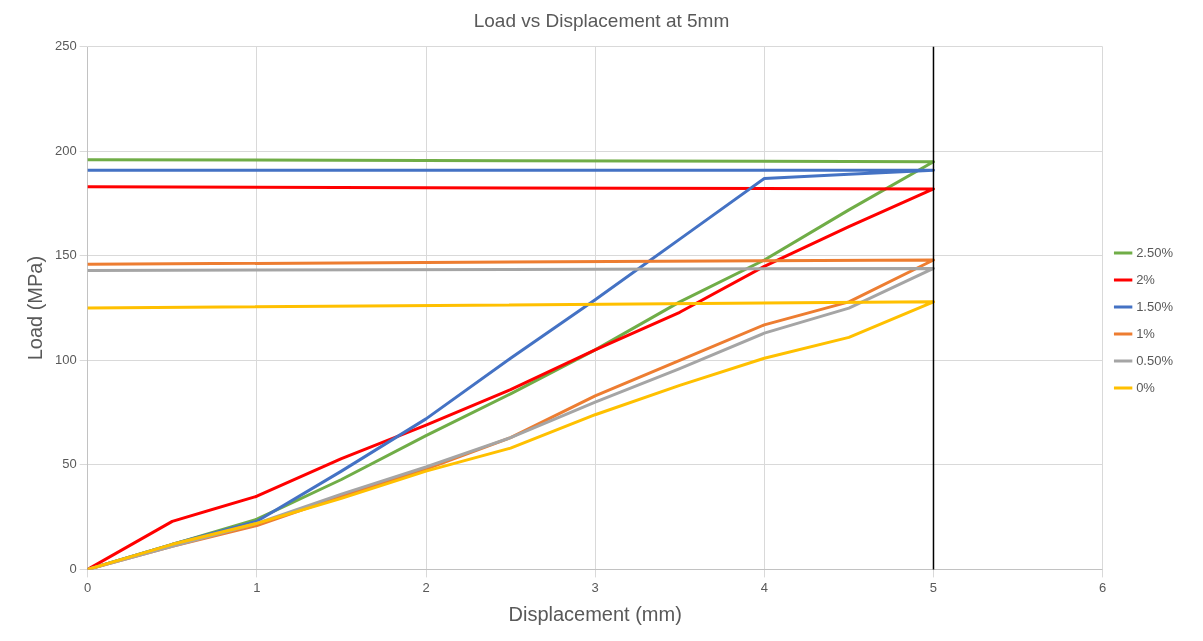 The width and height of the screenshot is (1203, 641). I want to click on legend-label: 1.50%, so click(1155, 306).